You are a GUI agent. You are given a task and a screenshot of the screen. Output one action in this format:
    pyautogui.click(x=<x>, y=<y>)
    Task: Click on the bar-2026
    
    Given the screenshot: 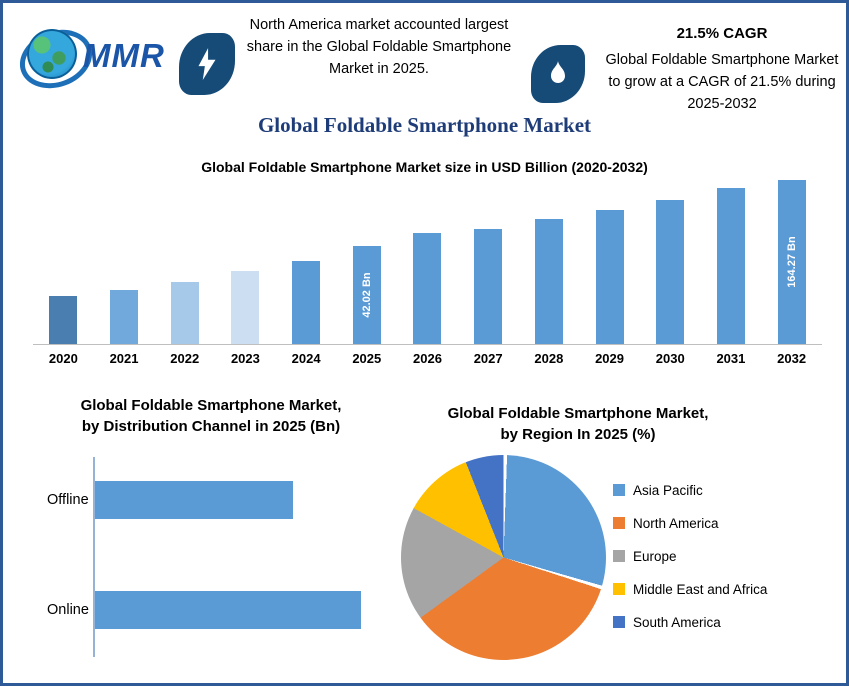 What is the action you would take?
    pyautogui.click(x=427, y=288)
    